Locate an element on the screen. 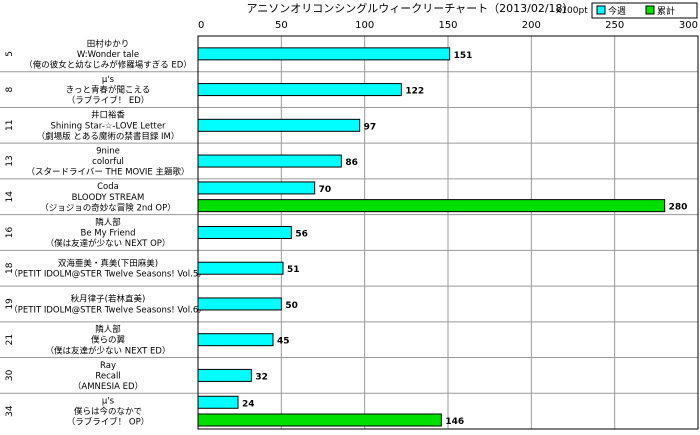 This screenshot has width=700, height=435. bar-value-label: 151 is located at coordinates (463, 56).